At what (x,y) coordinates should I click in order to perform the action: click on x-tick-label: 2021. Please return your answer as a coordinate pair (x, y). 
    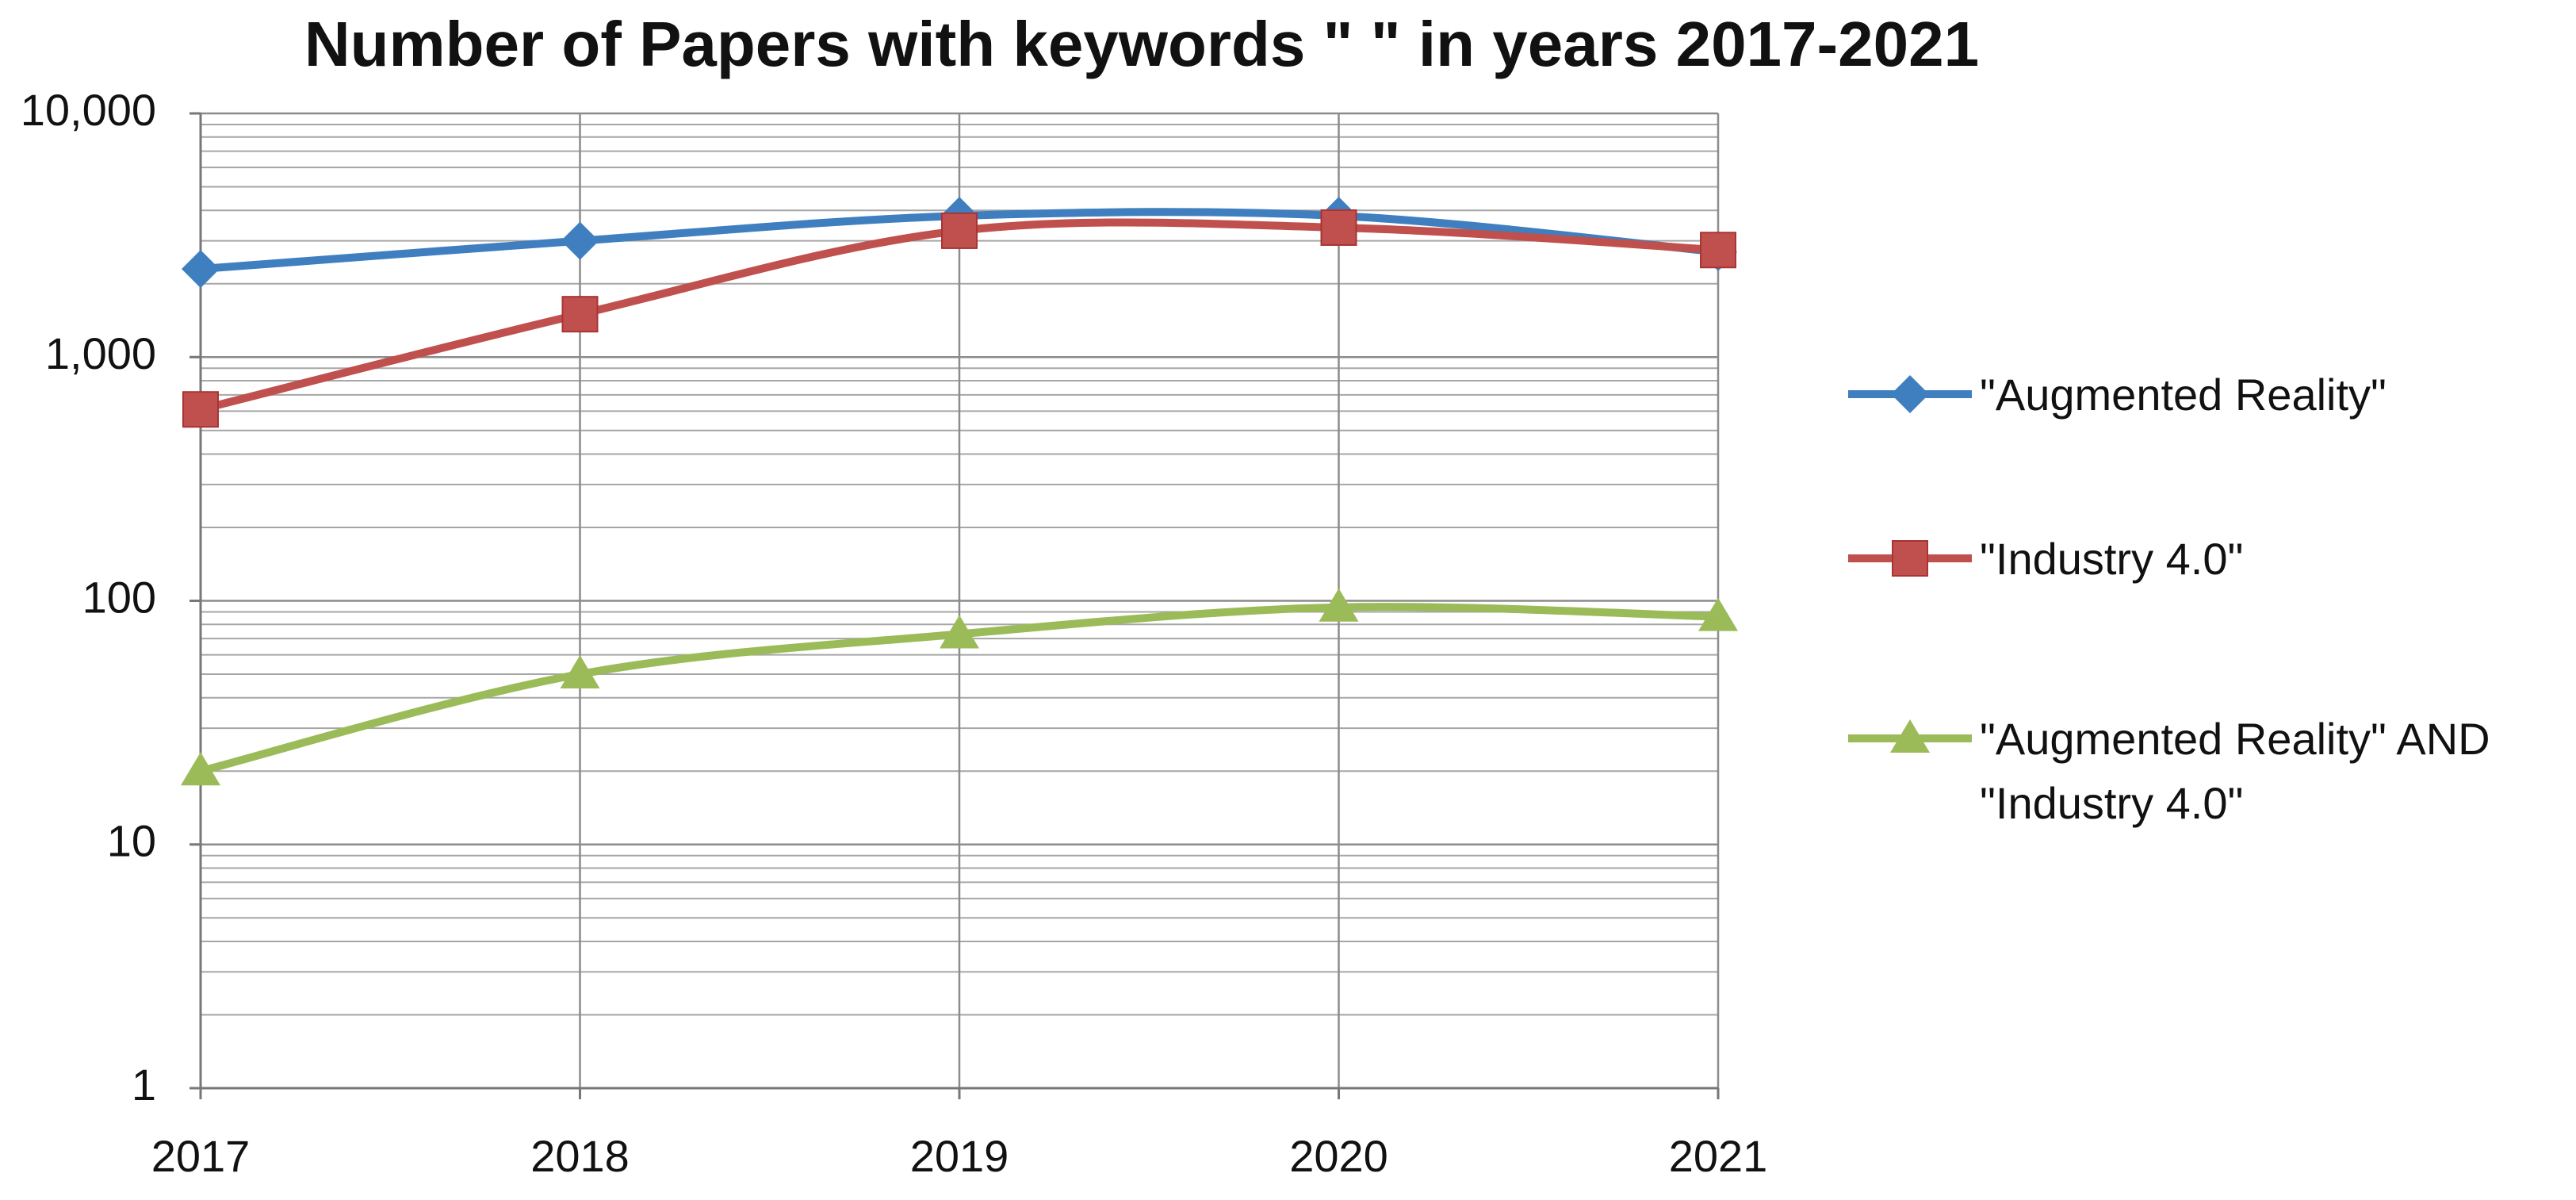
    Looking at the image, I should click on (1718, 1156).